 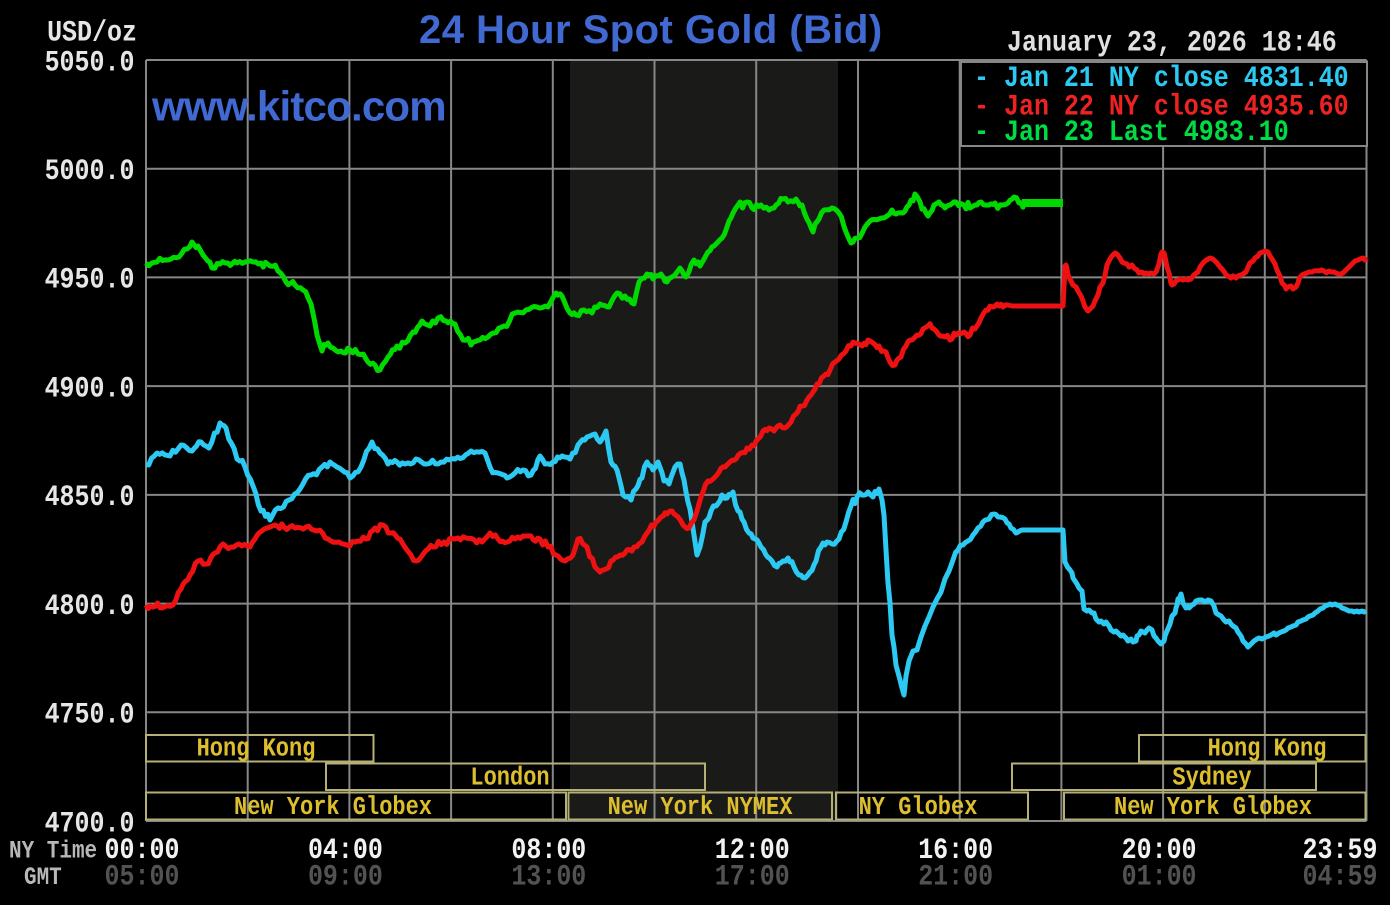 What do you see at coordinates (1340, 877) in the screenshot?
I see `svg-text: 04:59` at bounding box center [1340, 877].